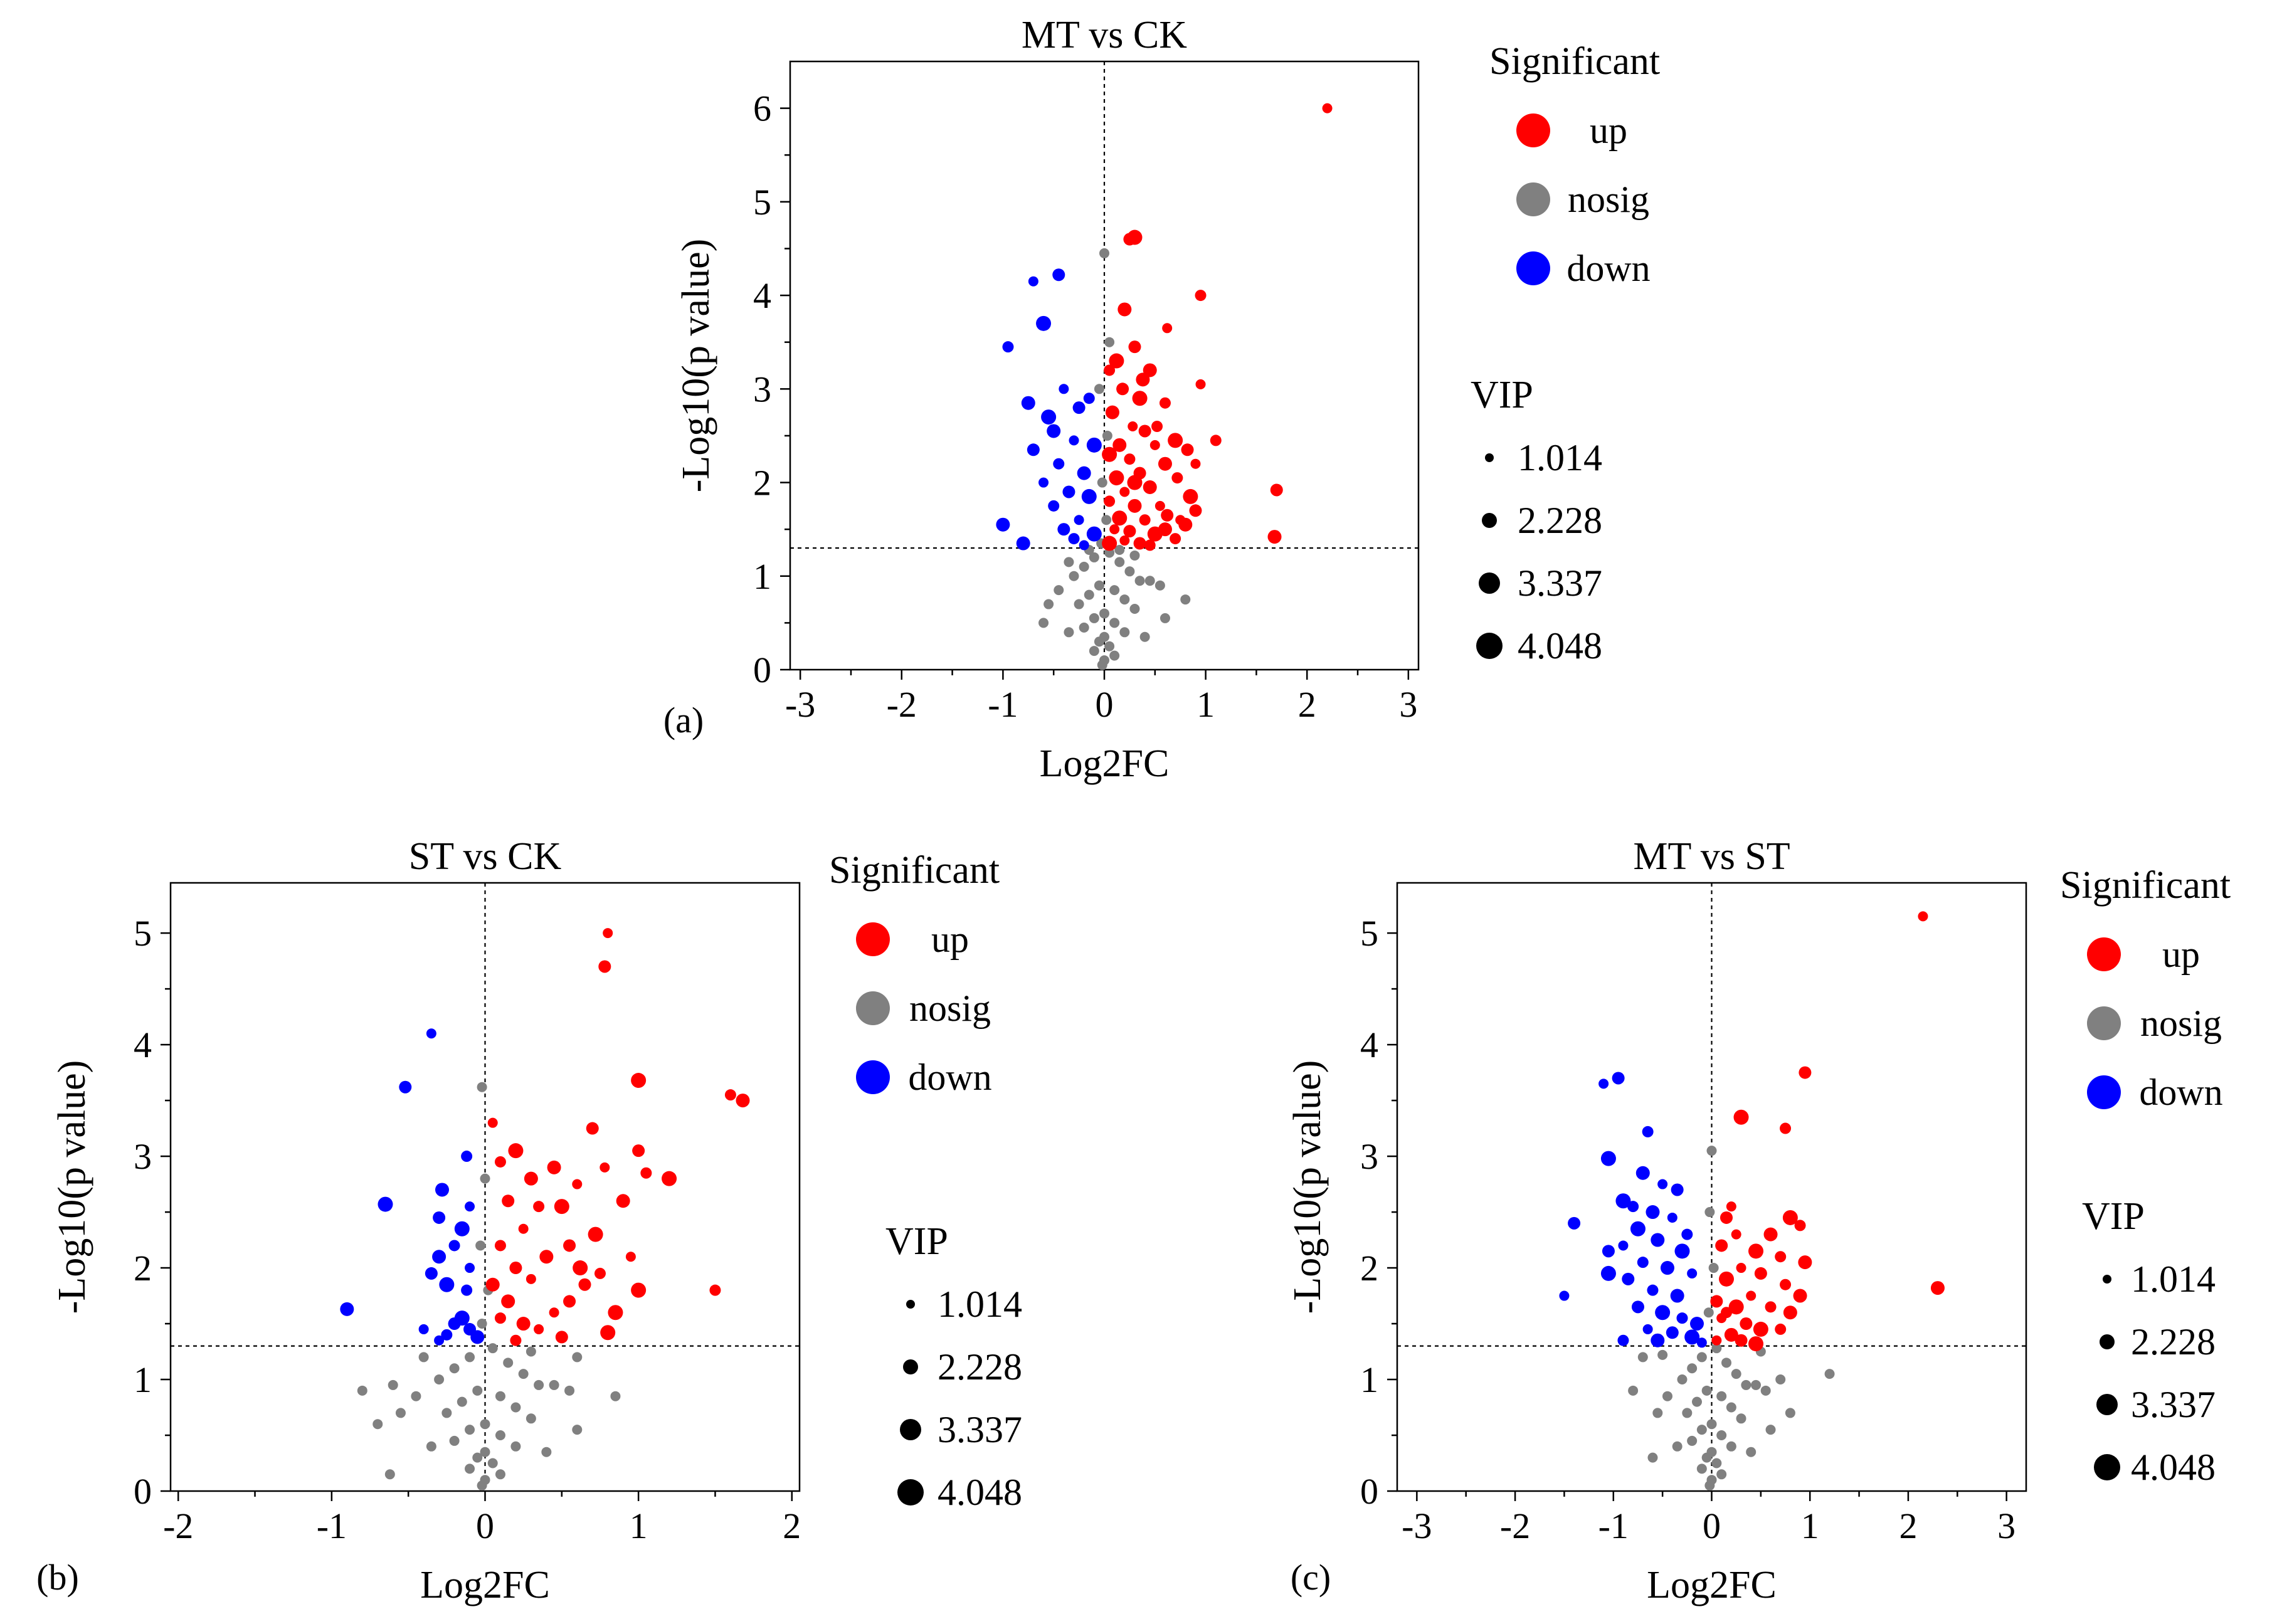 The image size is (2277, 1624). What do you see at coordinates (143, 1156) in the screenshot?
I see `y-tick-label: 3` at bounding box center [143, 1156].